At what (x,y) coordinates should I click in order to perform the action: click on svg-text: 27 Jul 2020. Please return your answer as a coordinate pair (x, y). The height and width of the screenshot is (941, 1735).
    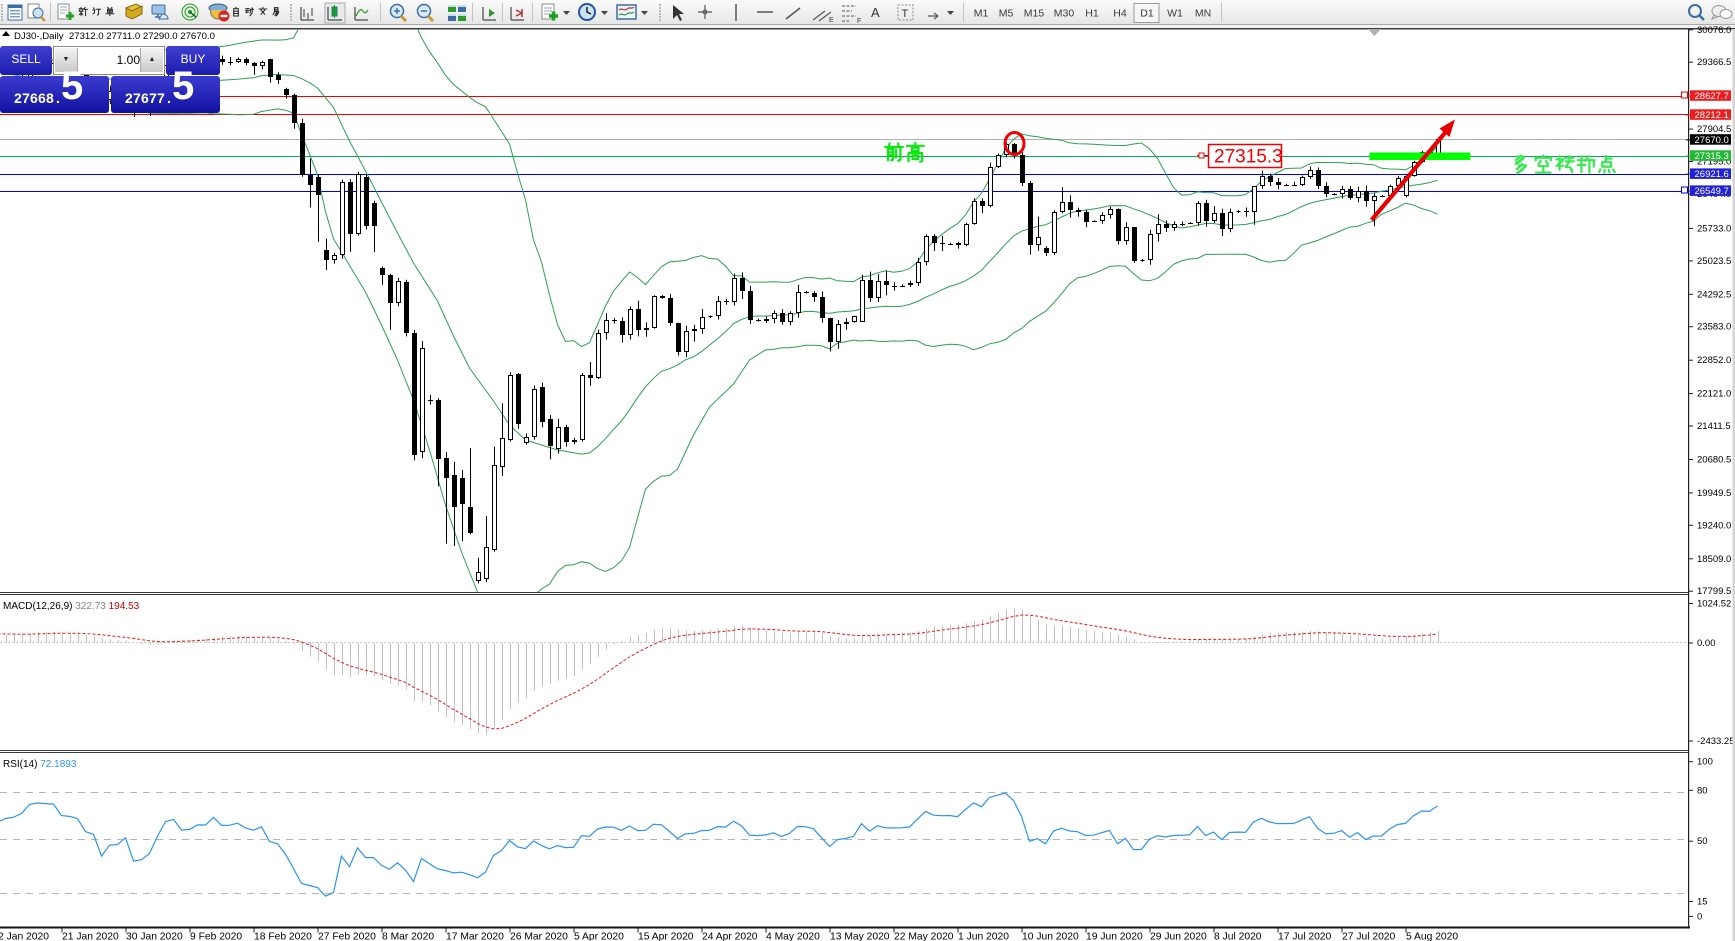
    Looking at the image, I should click on (1369, 936).